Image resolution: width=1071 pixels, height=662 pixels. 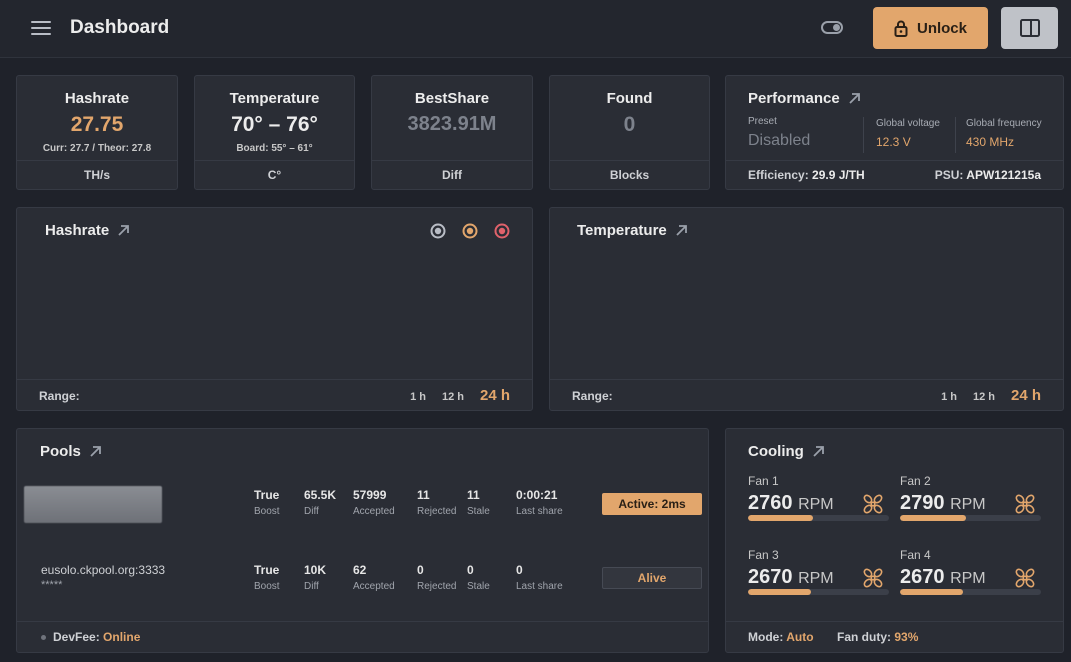 I want to click on value: True, so click(x=267, y=570).